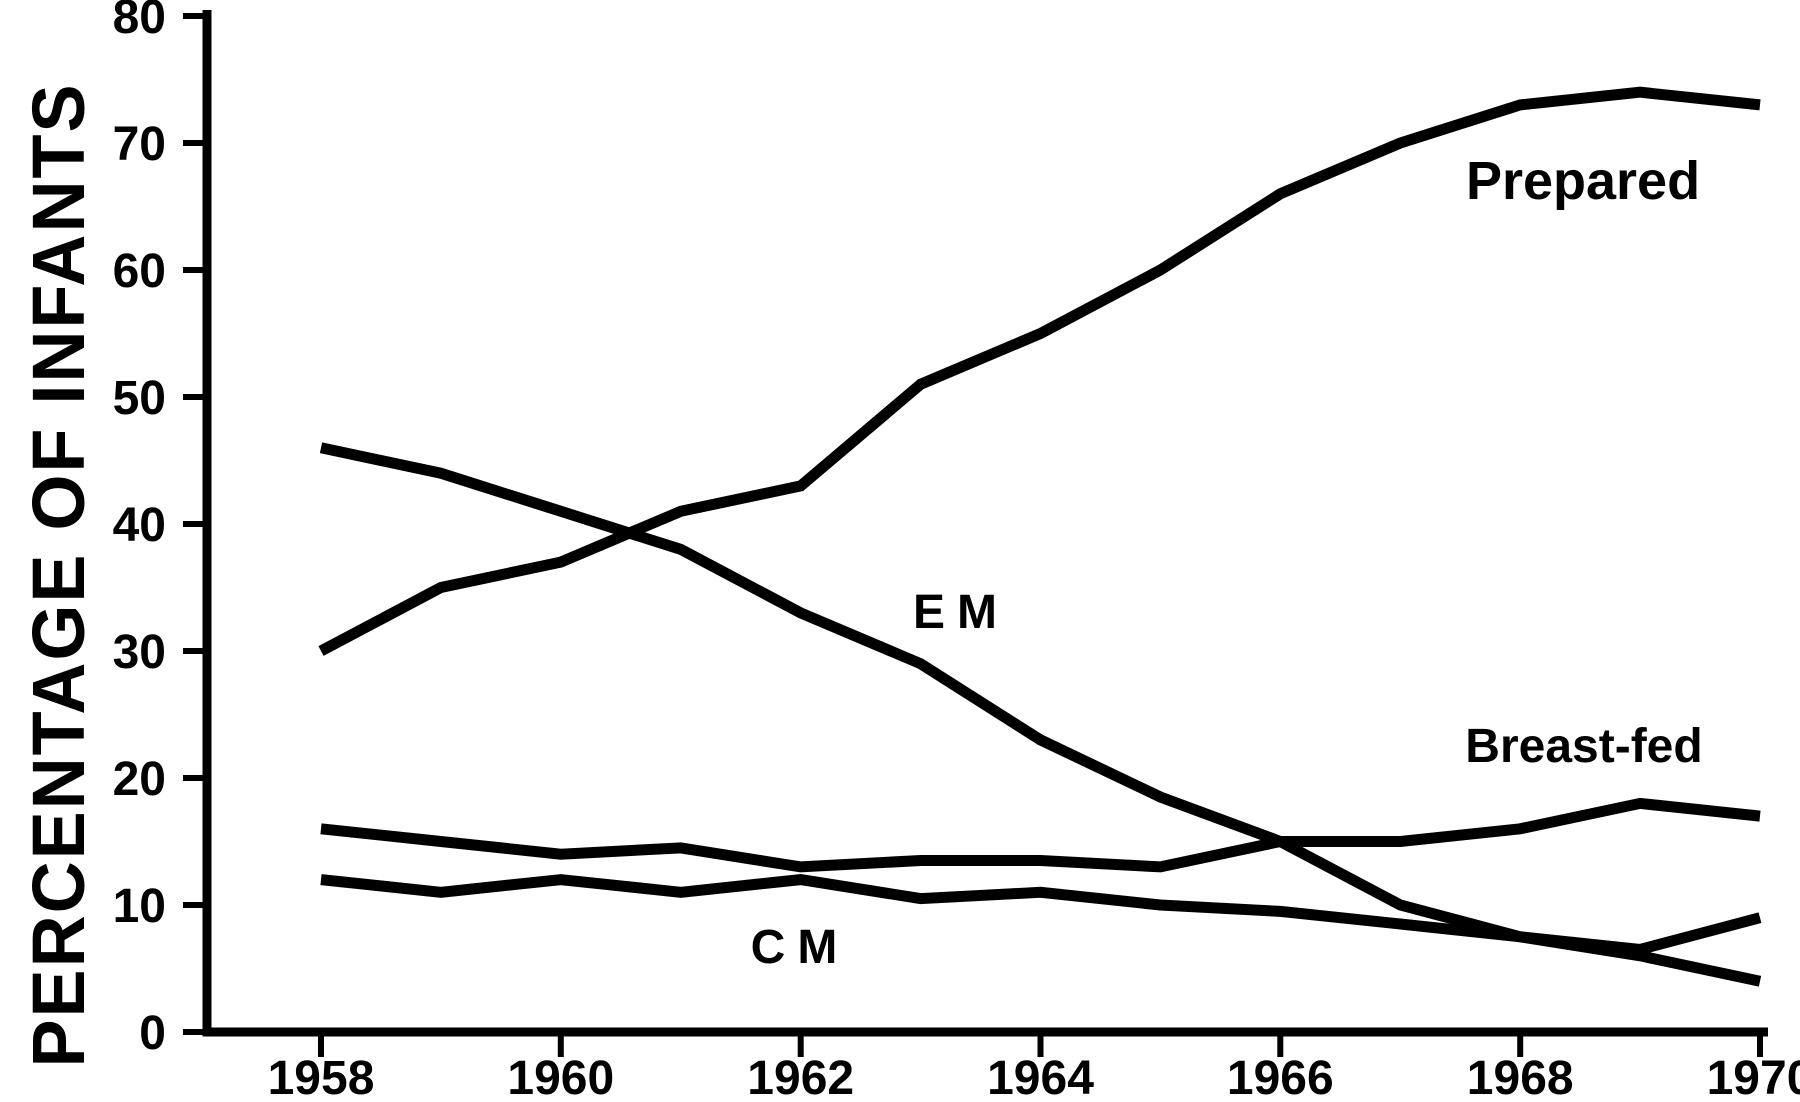 This screenshot has width=1800, height=1102. I want to click on series-label-em: EM, so click(961, 612).